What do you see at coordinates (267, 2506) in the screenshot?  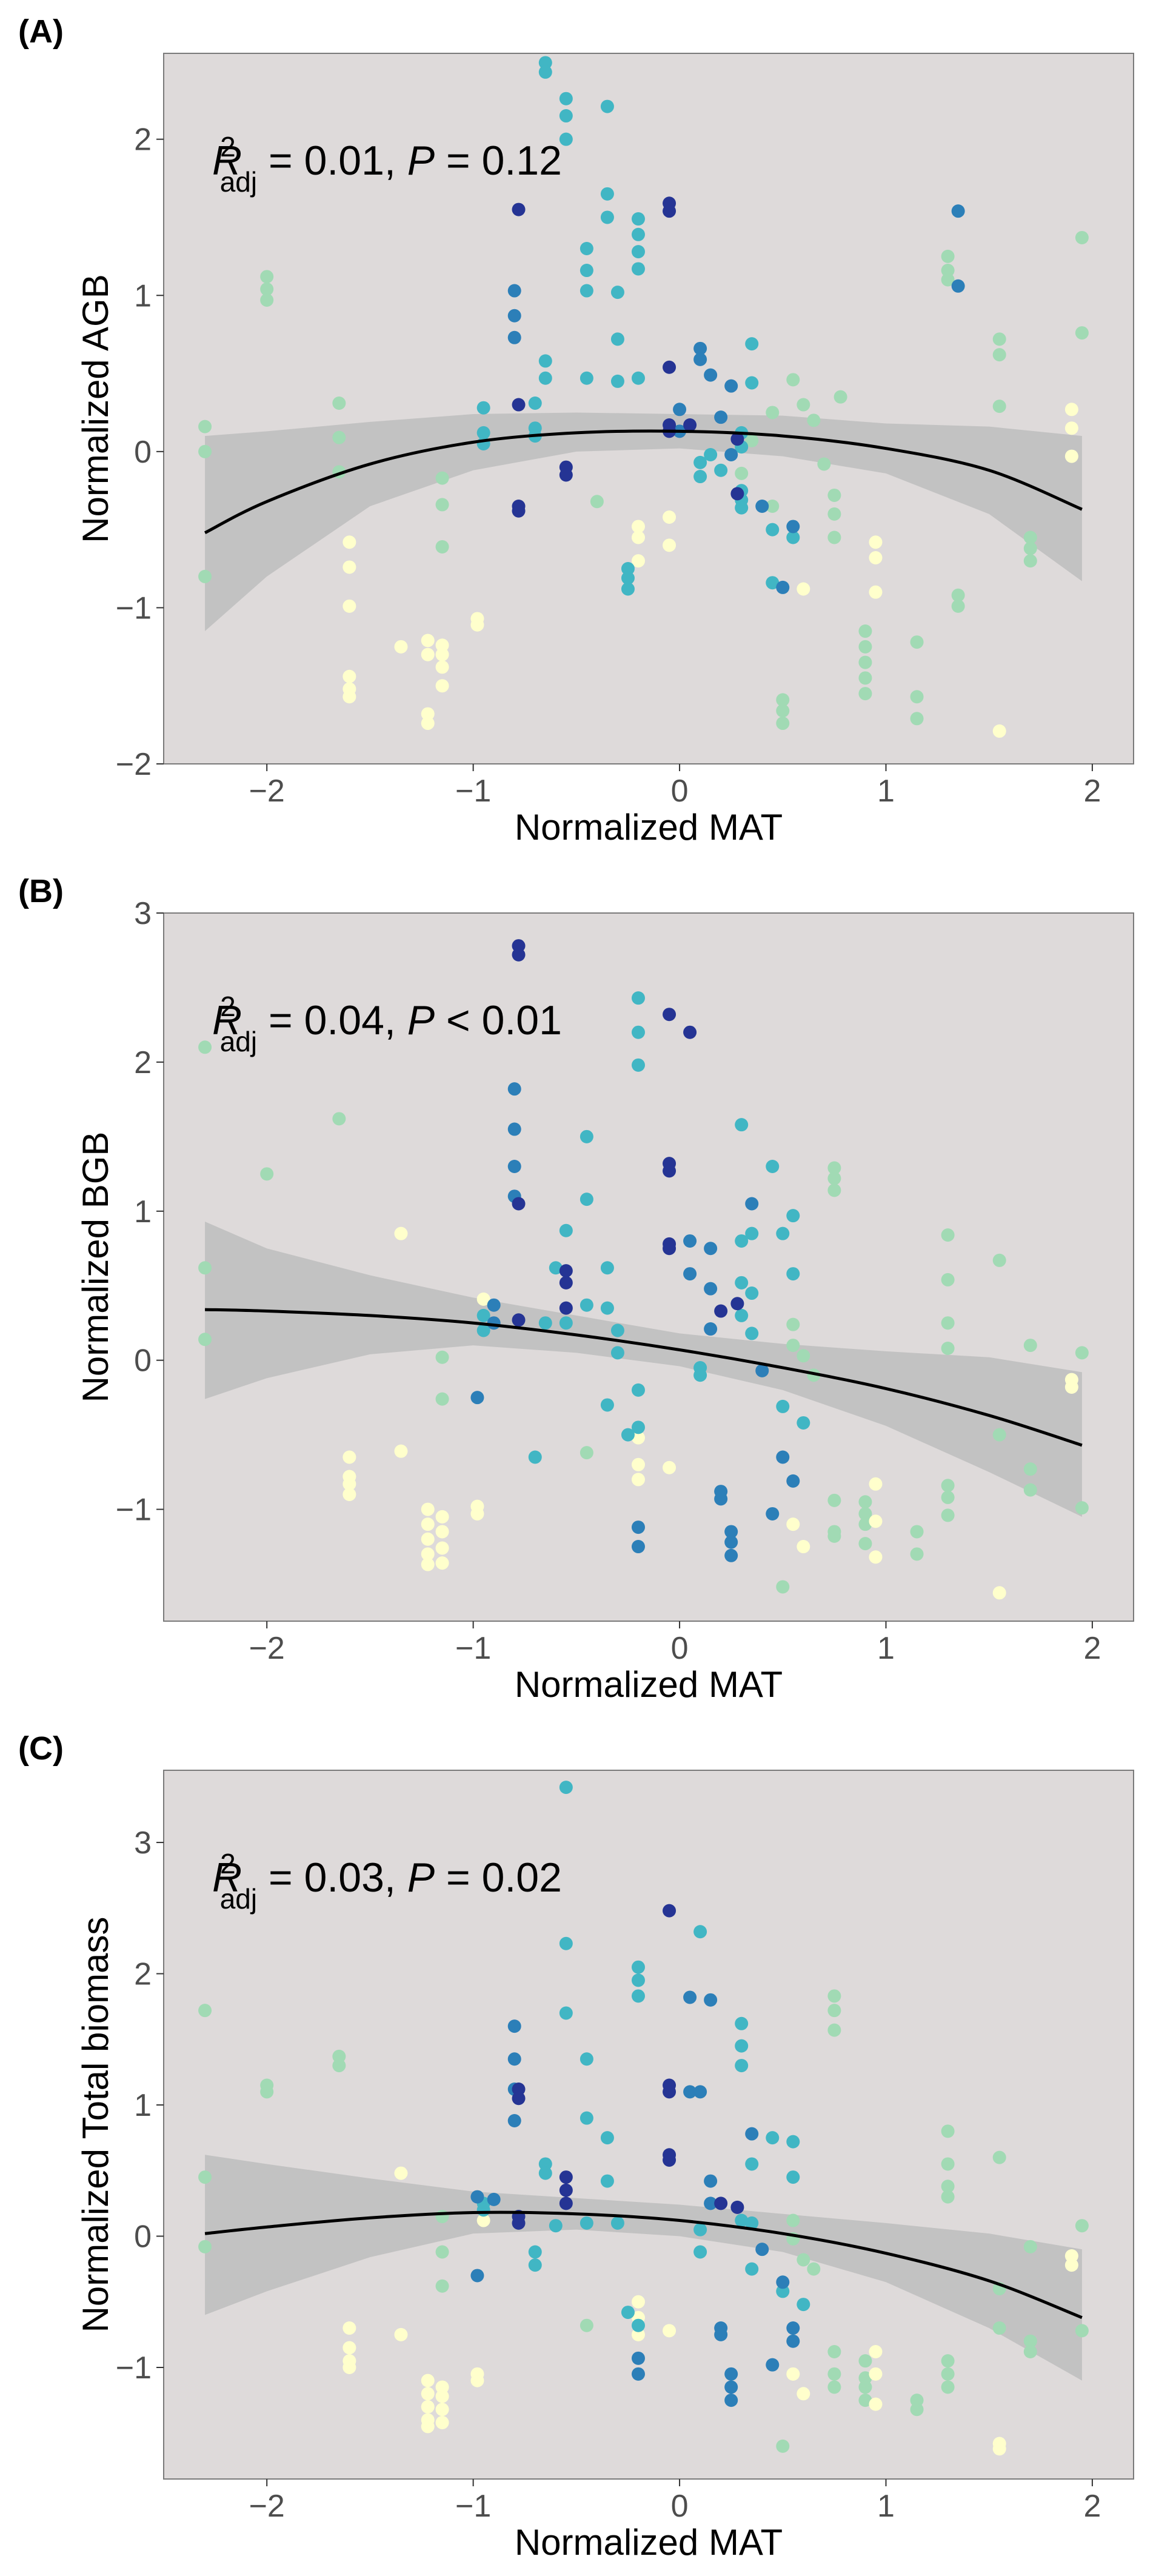 I see `x-tick-label: −2` at bounding box center [267, 2506].